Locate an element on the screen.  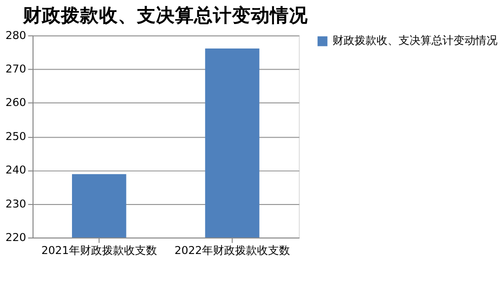
y-tick-label: 220 is located at coordinates (15, 237).